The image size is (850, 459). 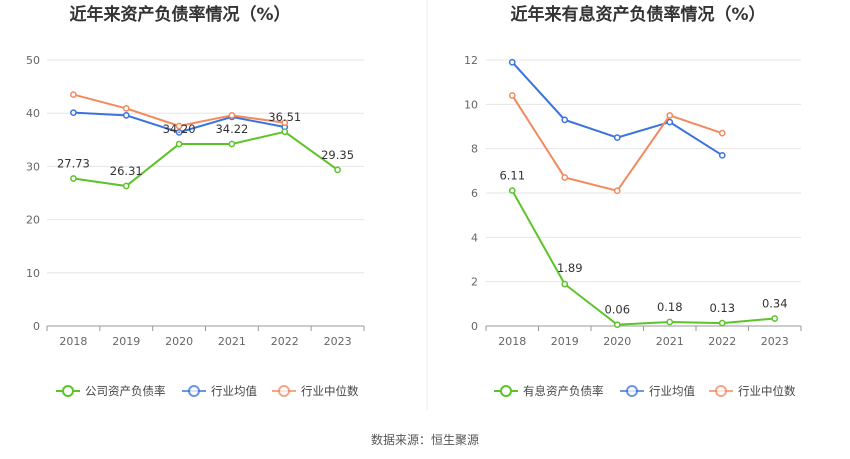 What do you see at coordinates (471, 60) in the screenshot?
I see `y-tick-label: 12` at bounding box center [471, 60].